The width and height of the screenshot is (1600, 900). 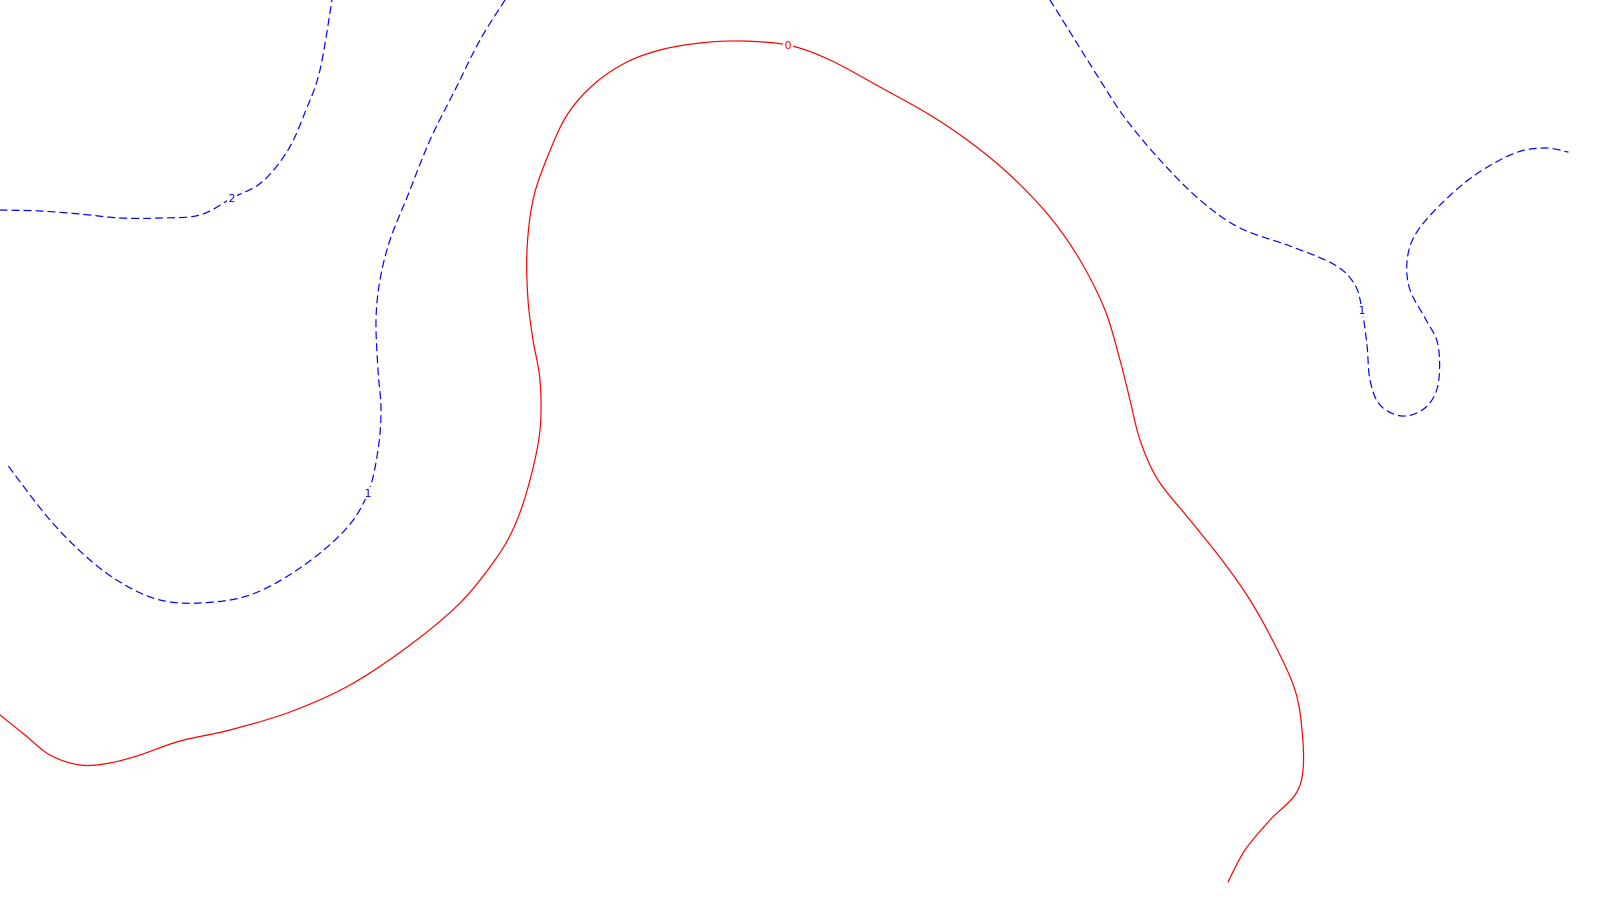 I want to click on contour-label-level-2: 2, so click(x=232, y=198).